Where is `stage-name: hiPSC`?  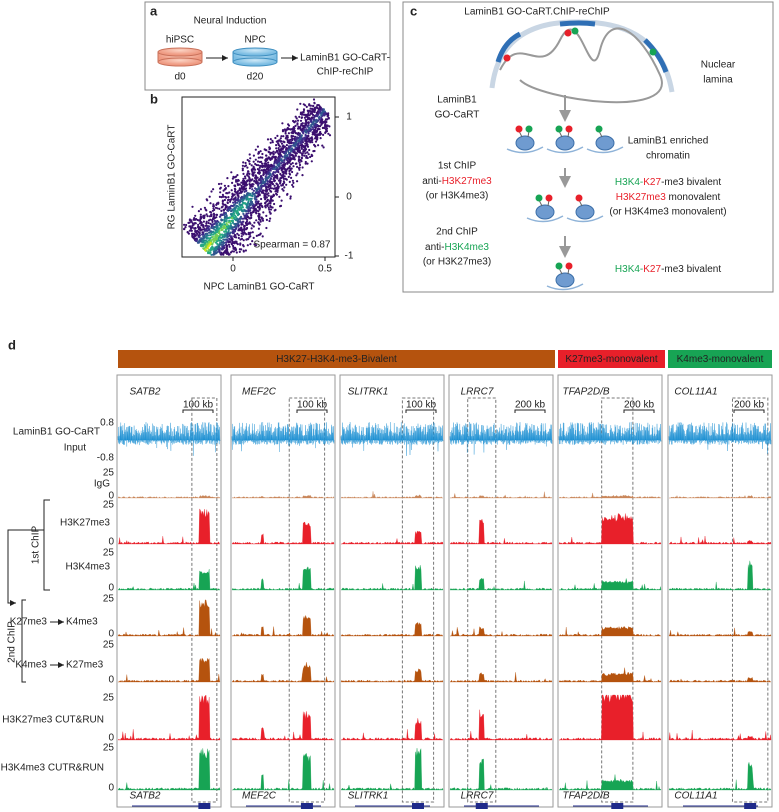
stage-name: hiPSC is located at coordinates (180, 40).